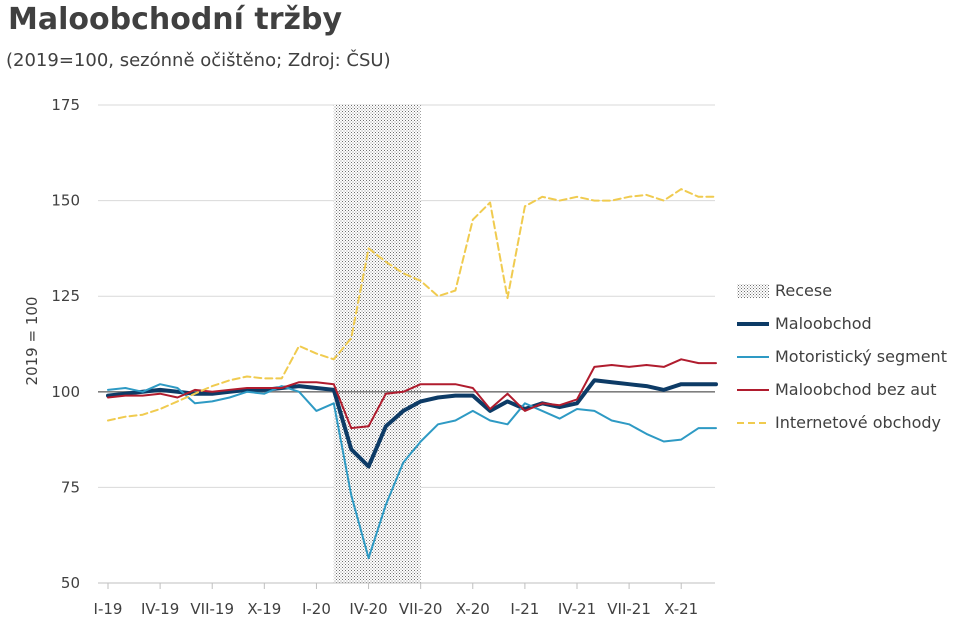 The image size is (977, 631). I want to click on x-tick-label: VII-19, so click(212, 609).